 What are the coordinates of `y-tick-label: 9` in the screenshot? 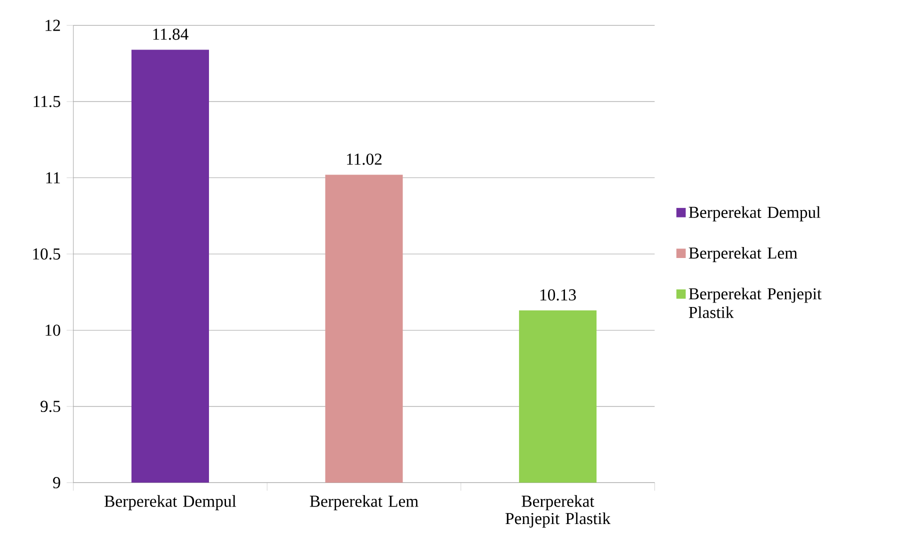 It's located at (56, 482).